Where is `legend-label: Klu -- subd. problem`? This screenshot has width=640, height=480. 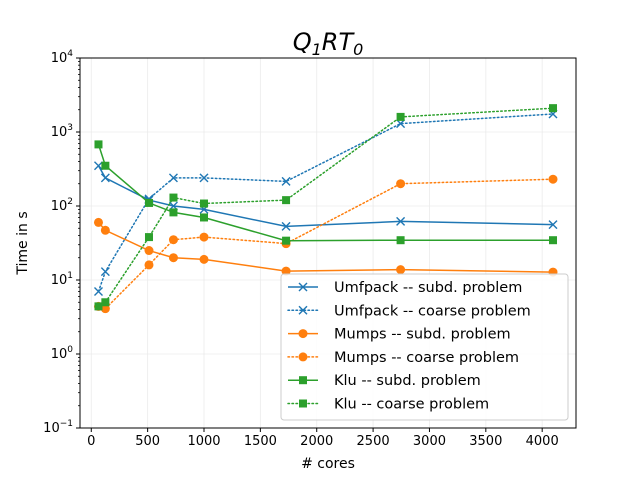
legend-label: Klu -- subd. problem is located at coordinates (407, 381).